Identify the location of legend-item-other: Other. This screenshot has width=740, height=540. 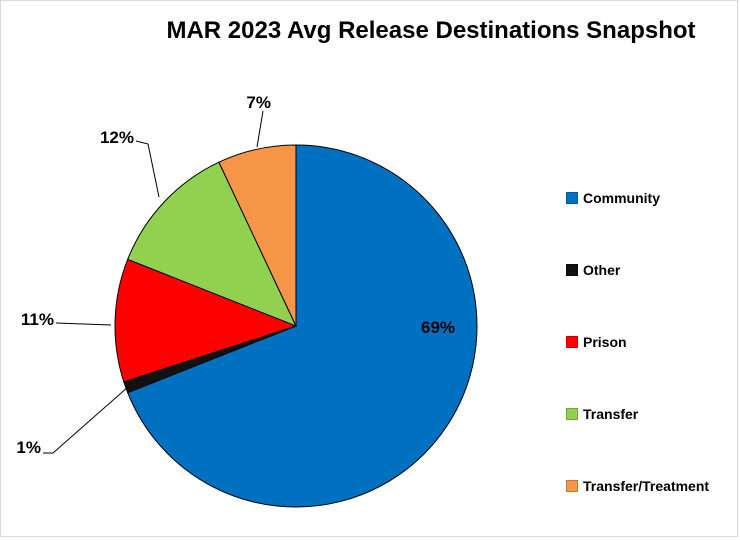
(593, 270).